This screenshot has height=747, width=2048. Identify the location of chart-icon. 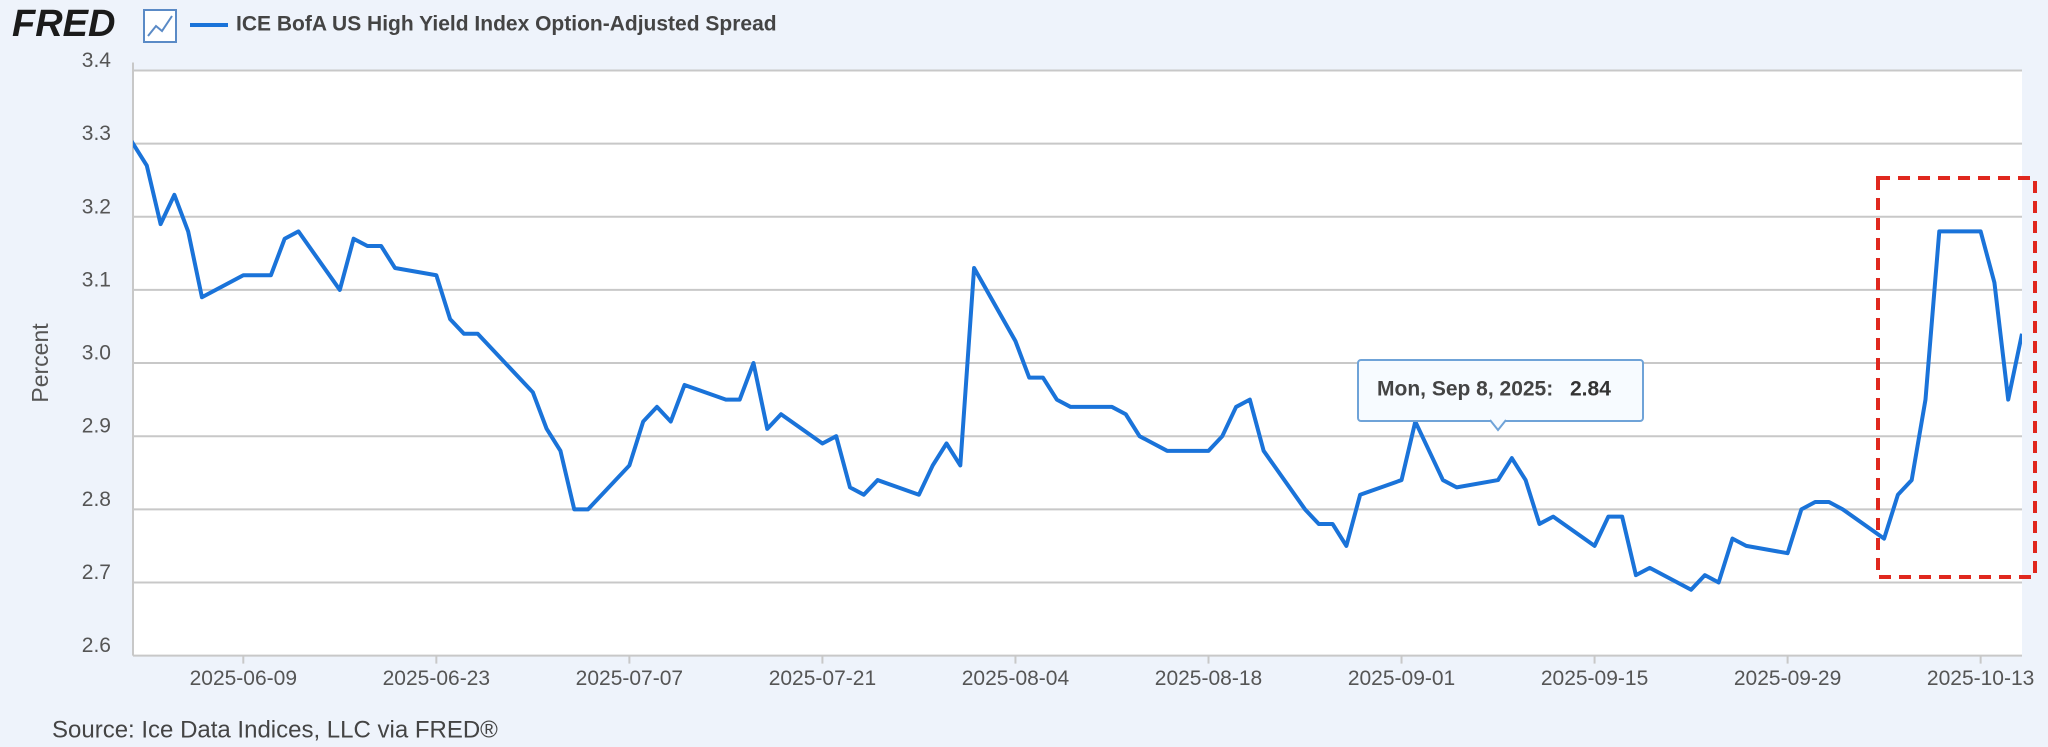
(160, 26).